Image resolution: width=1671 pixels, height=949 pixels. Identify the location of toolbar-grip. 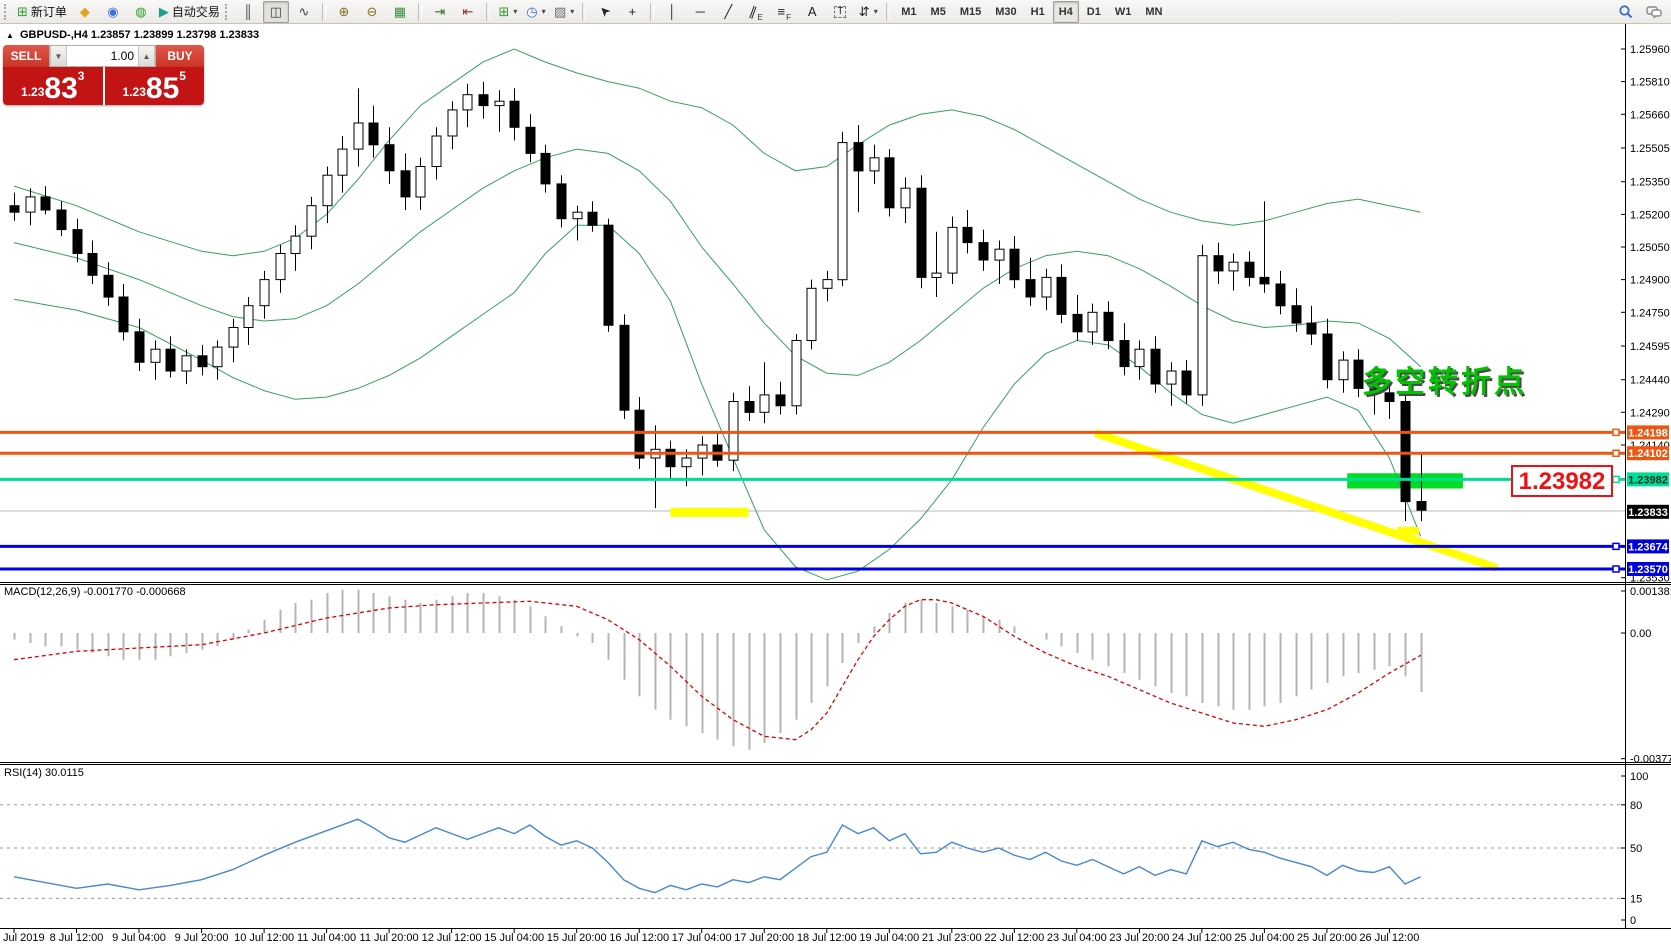
(7, 11).